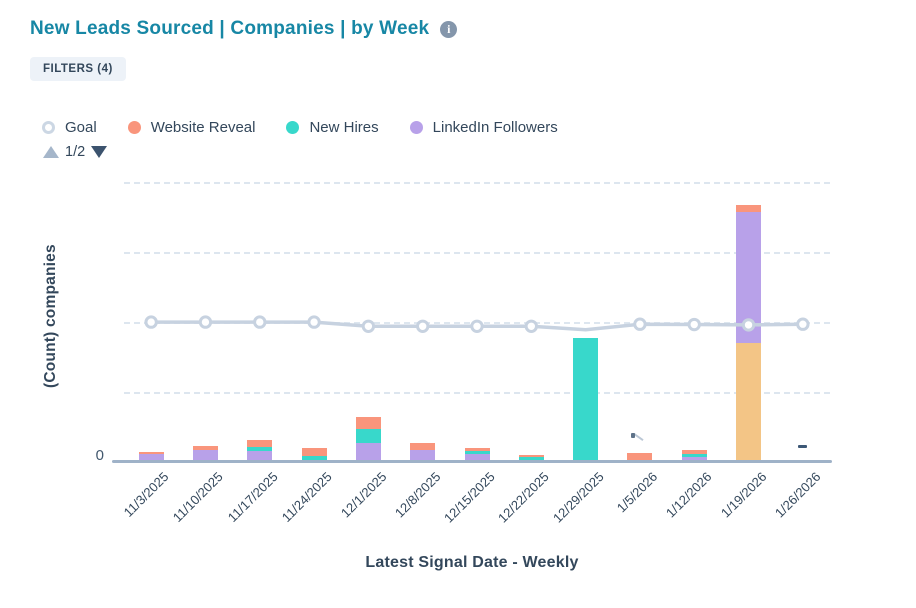  I want to click on bar-segment-1/5/2026-website-reveal, so click(640, 456).